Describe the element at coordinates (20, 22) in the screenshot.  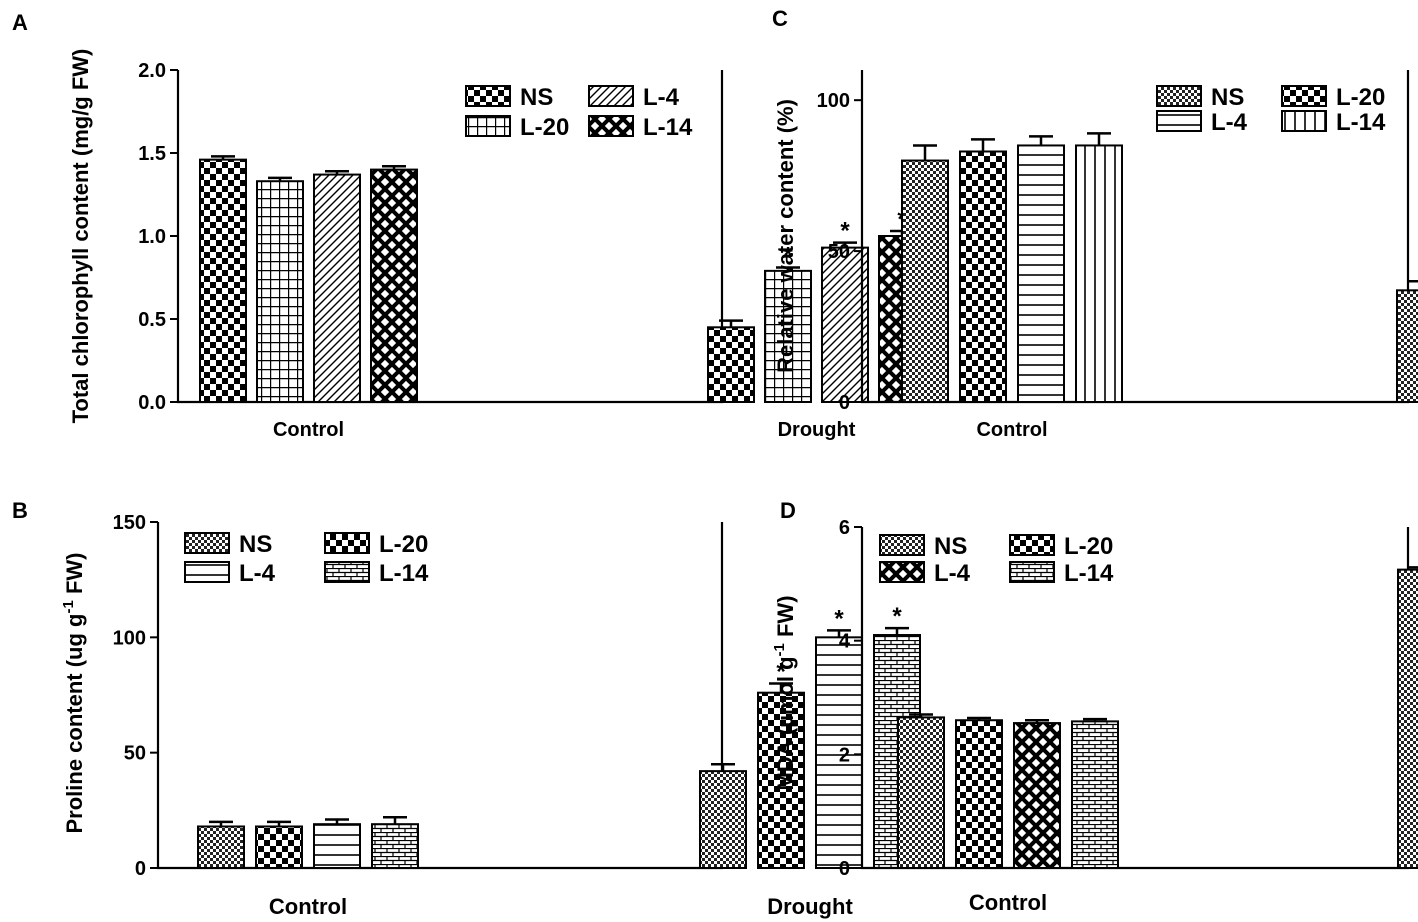
I see `panel-label-a: A` at that location.